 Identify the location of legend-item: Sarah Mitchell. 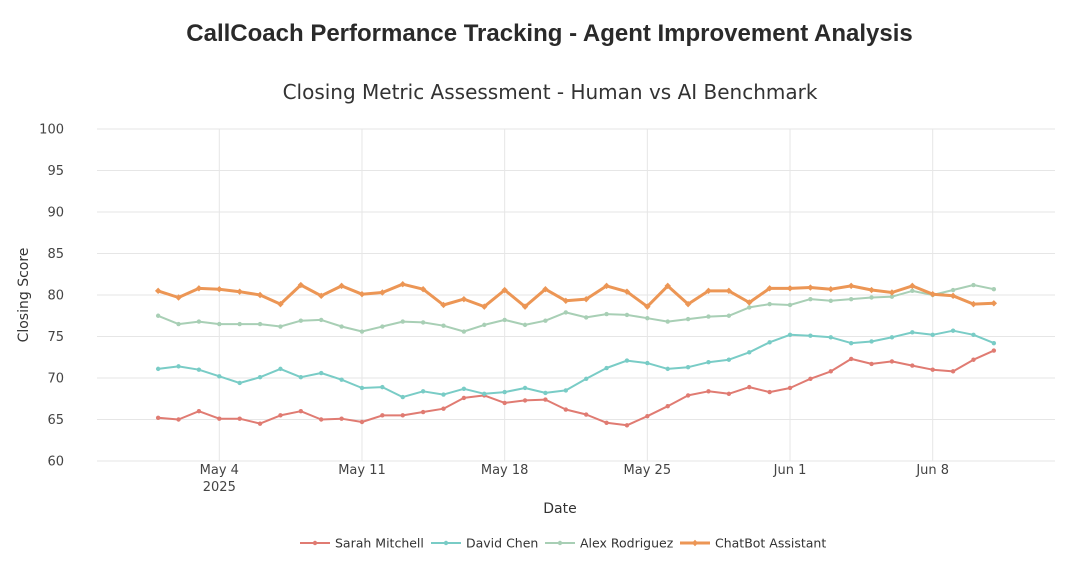
(362, 543).